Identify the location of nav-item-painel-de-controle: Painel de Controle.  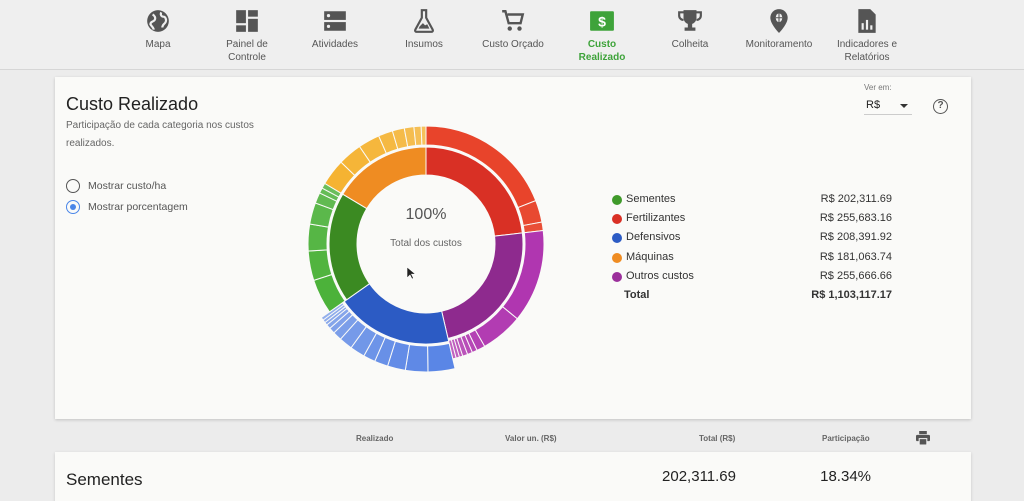
(247, 36).